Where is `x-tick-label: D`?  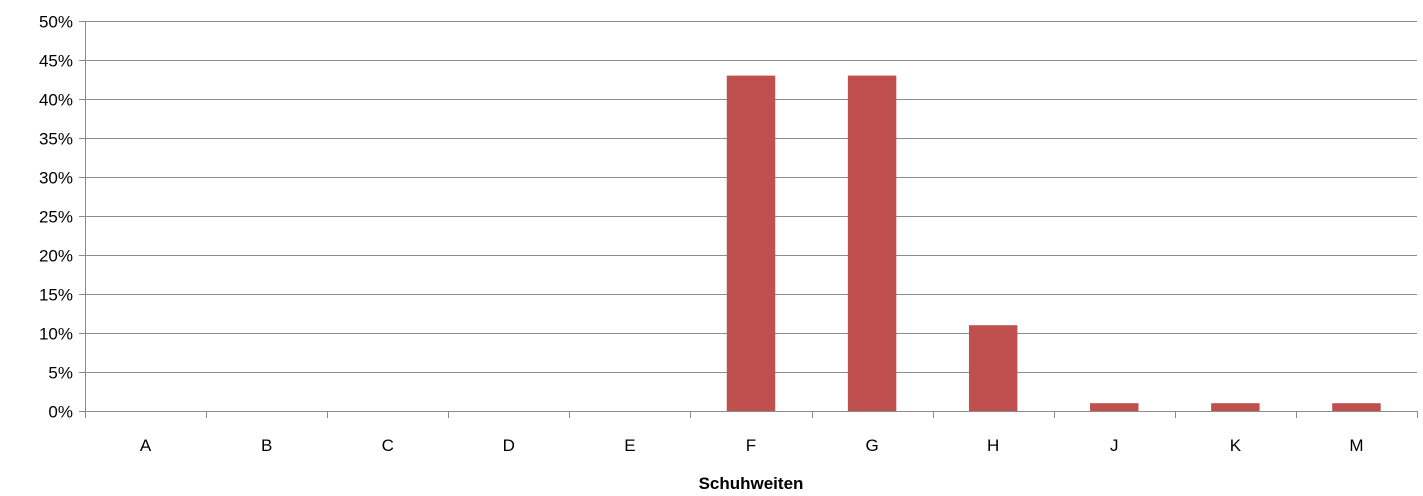
x-tick-label: D is located at coordinates (509, 445).